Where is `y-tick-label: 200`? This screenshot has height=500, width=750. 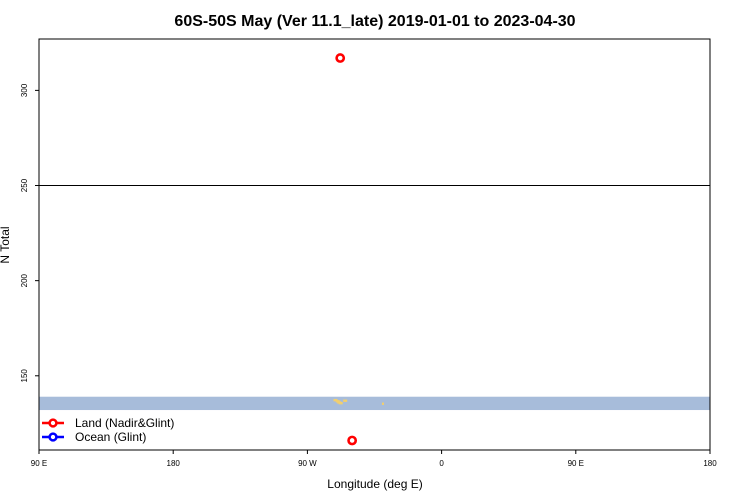 y-tick-label: 200 is located at coordinates (24, 280).